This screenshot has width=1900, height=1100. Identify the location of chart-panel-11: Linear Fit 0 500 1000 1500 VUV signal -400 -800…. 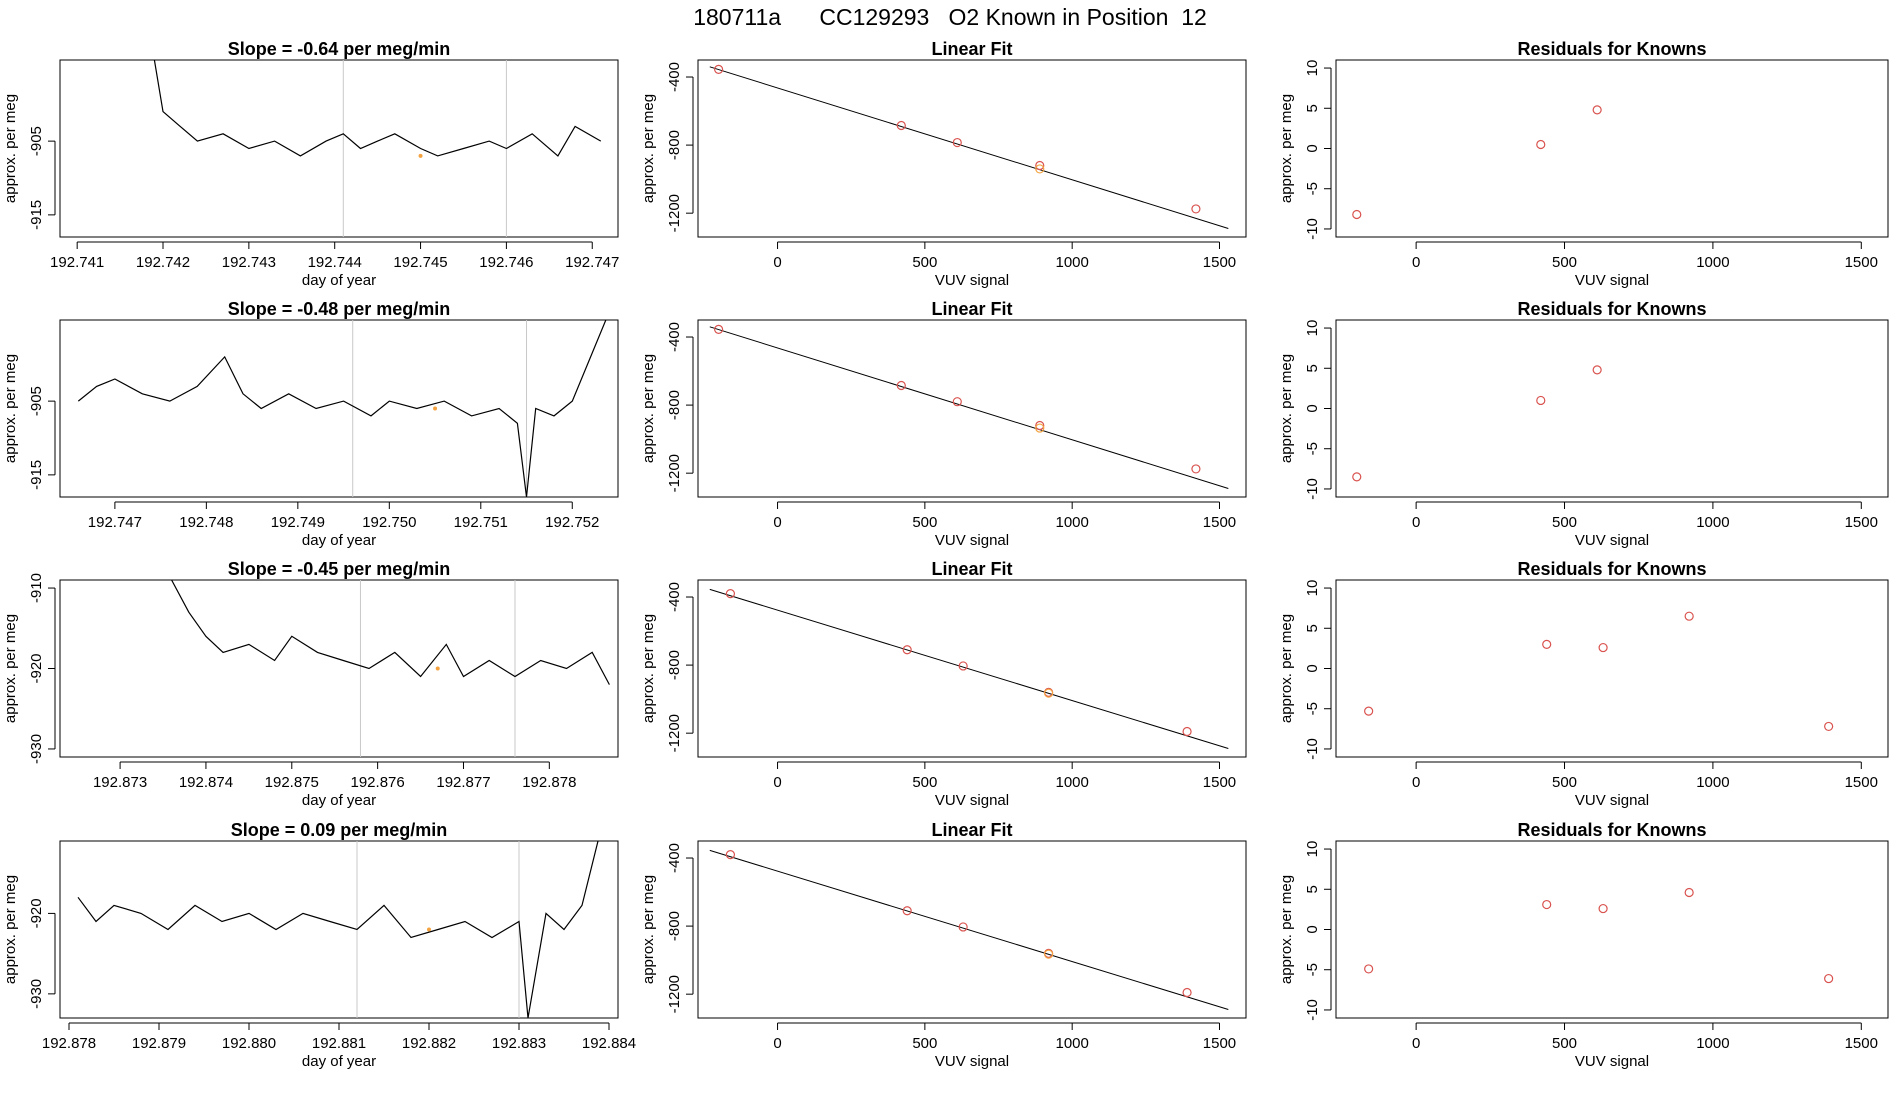
(943, 945).